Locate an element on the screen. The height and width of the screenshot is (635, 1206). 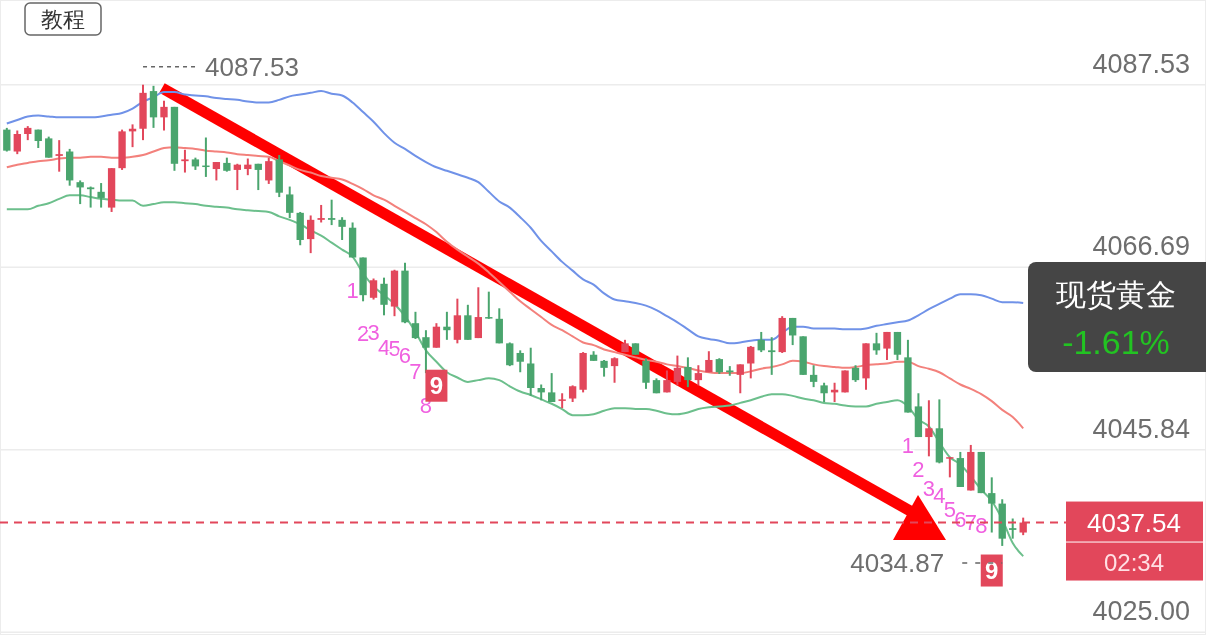
text: 4 is located at coordinates (939, 496).